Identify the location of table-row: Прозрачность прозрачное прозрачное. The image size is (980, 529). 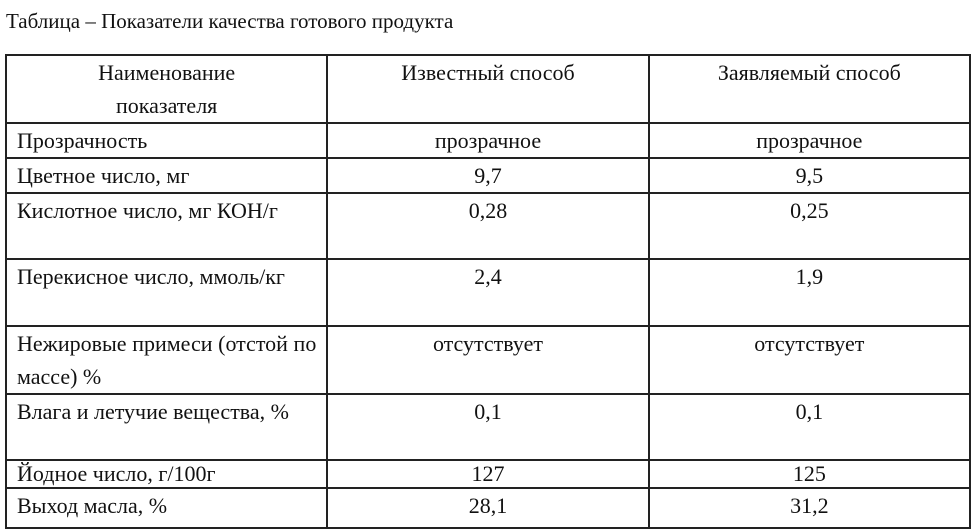
(488, 140).